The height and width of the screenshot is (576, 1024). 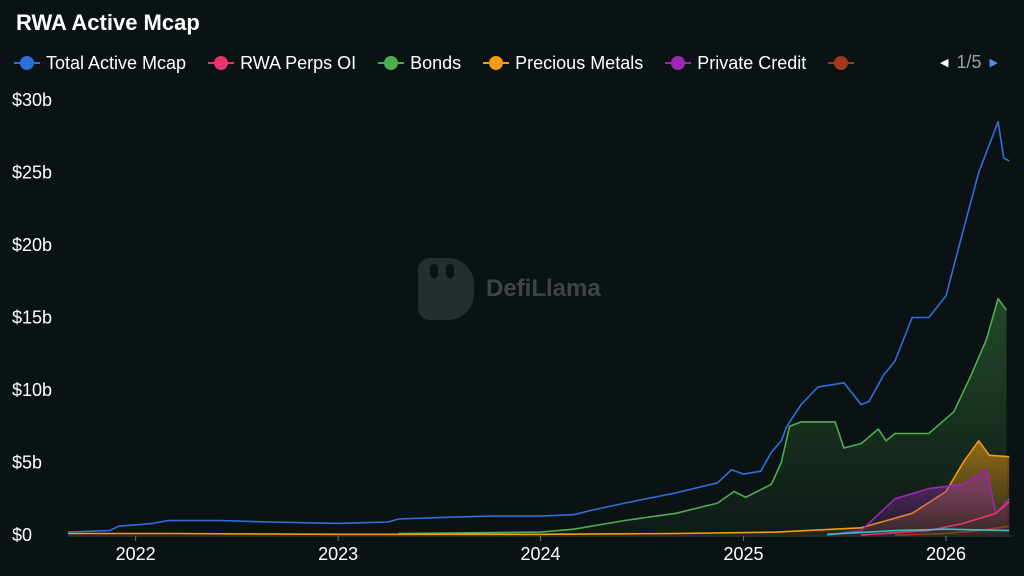 I want to click on legend-swatch-bonds, so click(x=391, y=63).